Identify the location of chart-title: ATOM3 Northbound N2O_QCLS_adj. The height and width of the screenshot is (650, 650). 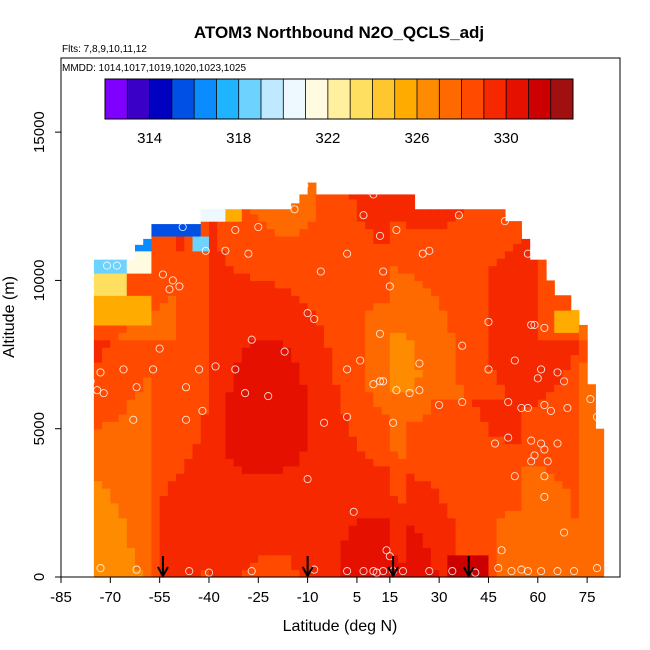
(339, 32).